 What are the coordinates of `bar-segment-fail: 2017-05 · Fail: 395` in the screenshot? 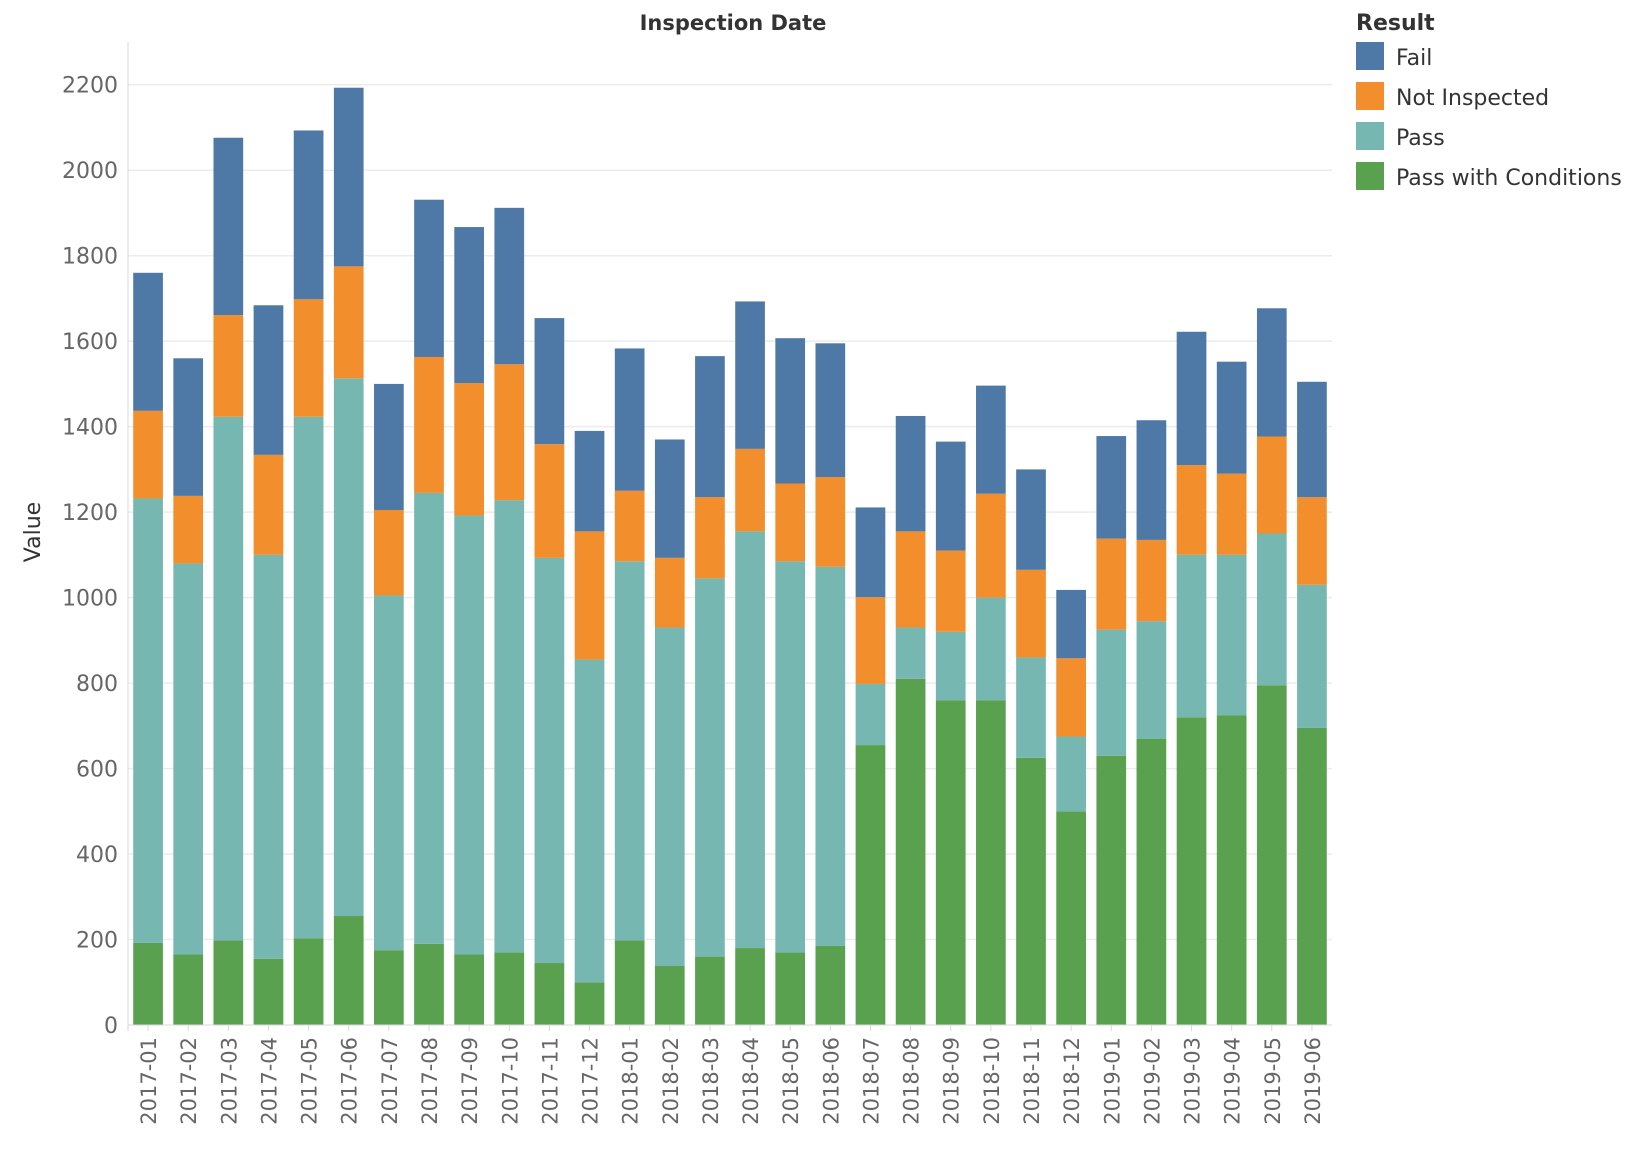 It's located at (308, 215).